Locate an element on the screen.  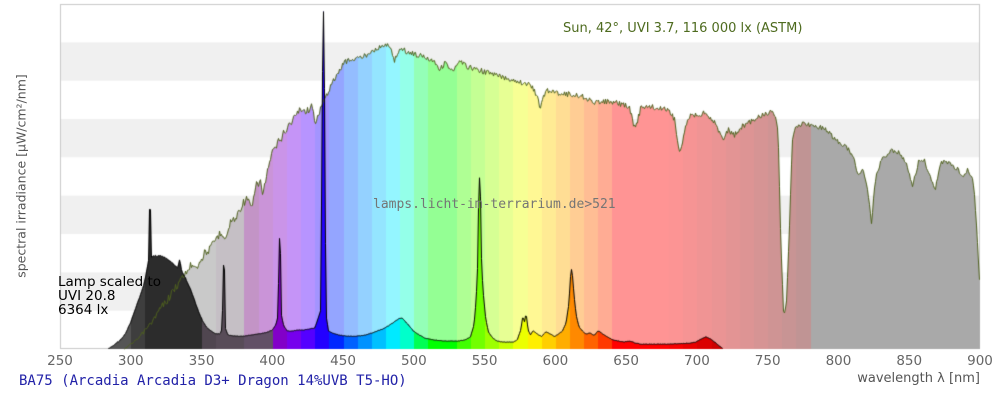
x-tick-label: 400 is located at coordinates (272, 361).